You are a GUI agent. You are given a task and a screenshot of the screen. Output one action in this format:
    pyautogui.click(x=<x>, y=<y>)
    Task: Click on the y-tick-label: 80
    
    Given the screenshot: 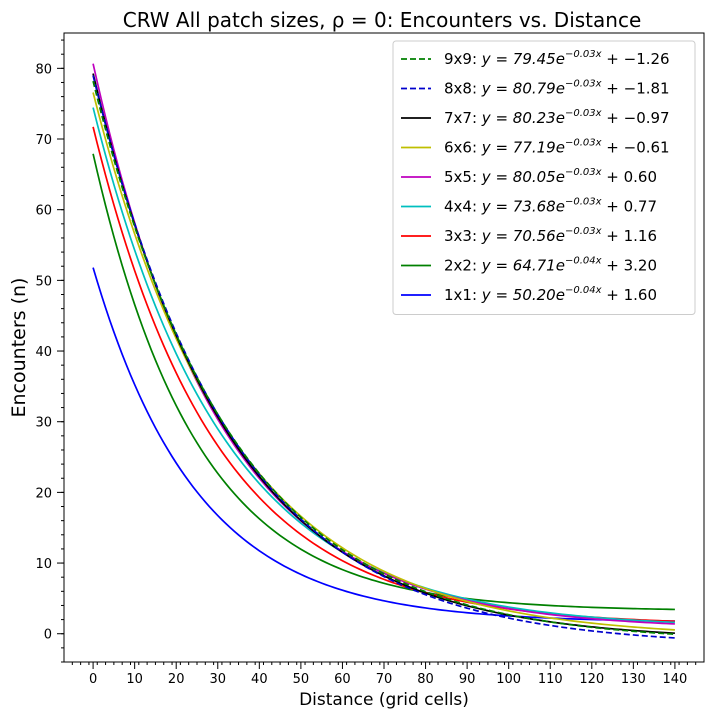 What is the action you would take?
    pyautogui.click(x=43, y=69)
    